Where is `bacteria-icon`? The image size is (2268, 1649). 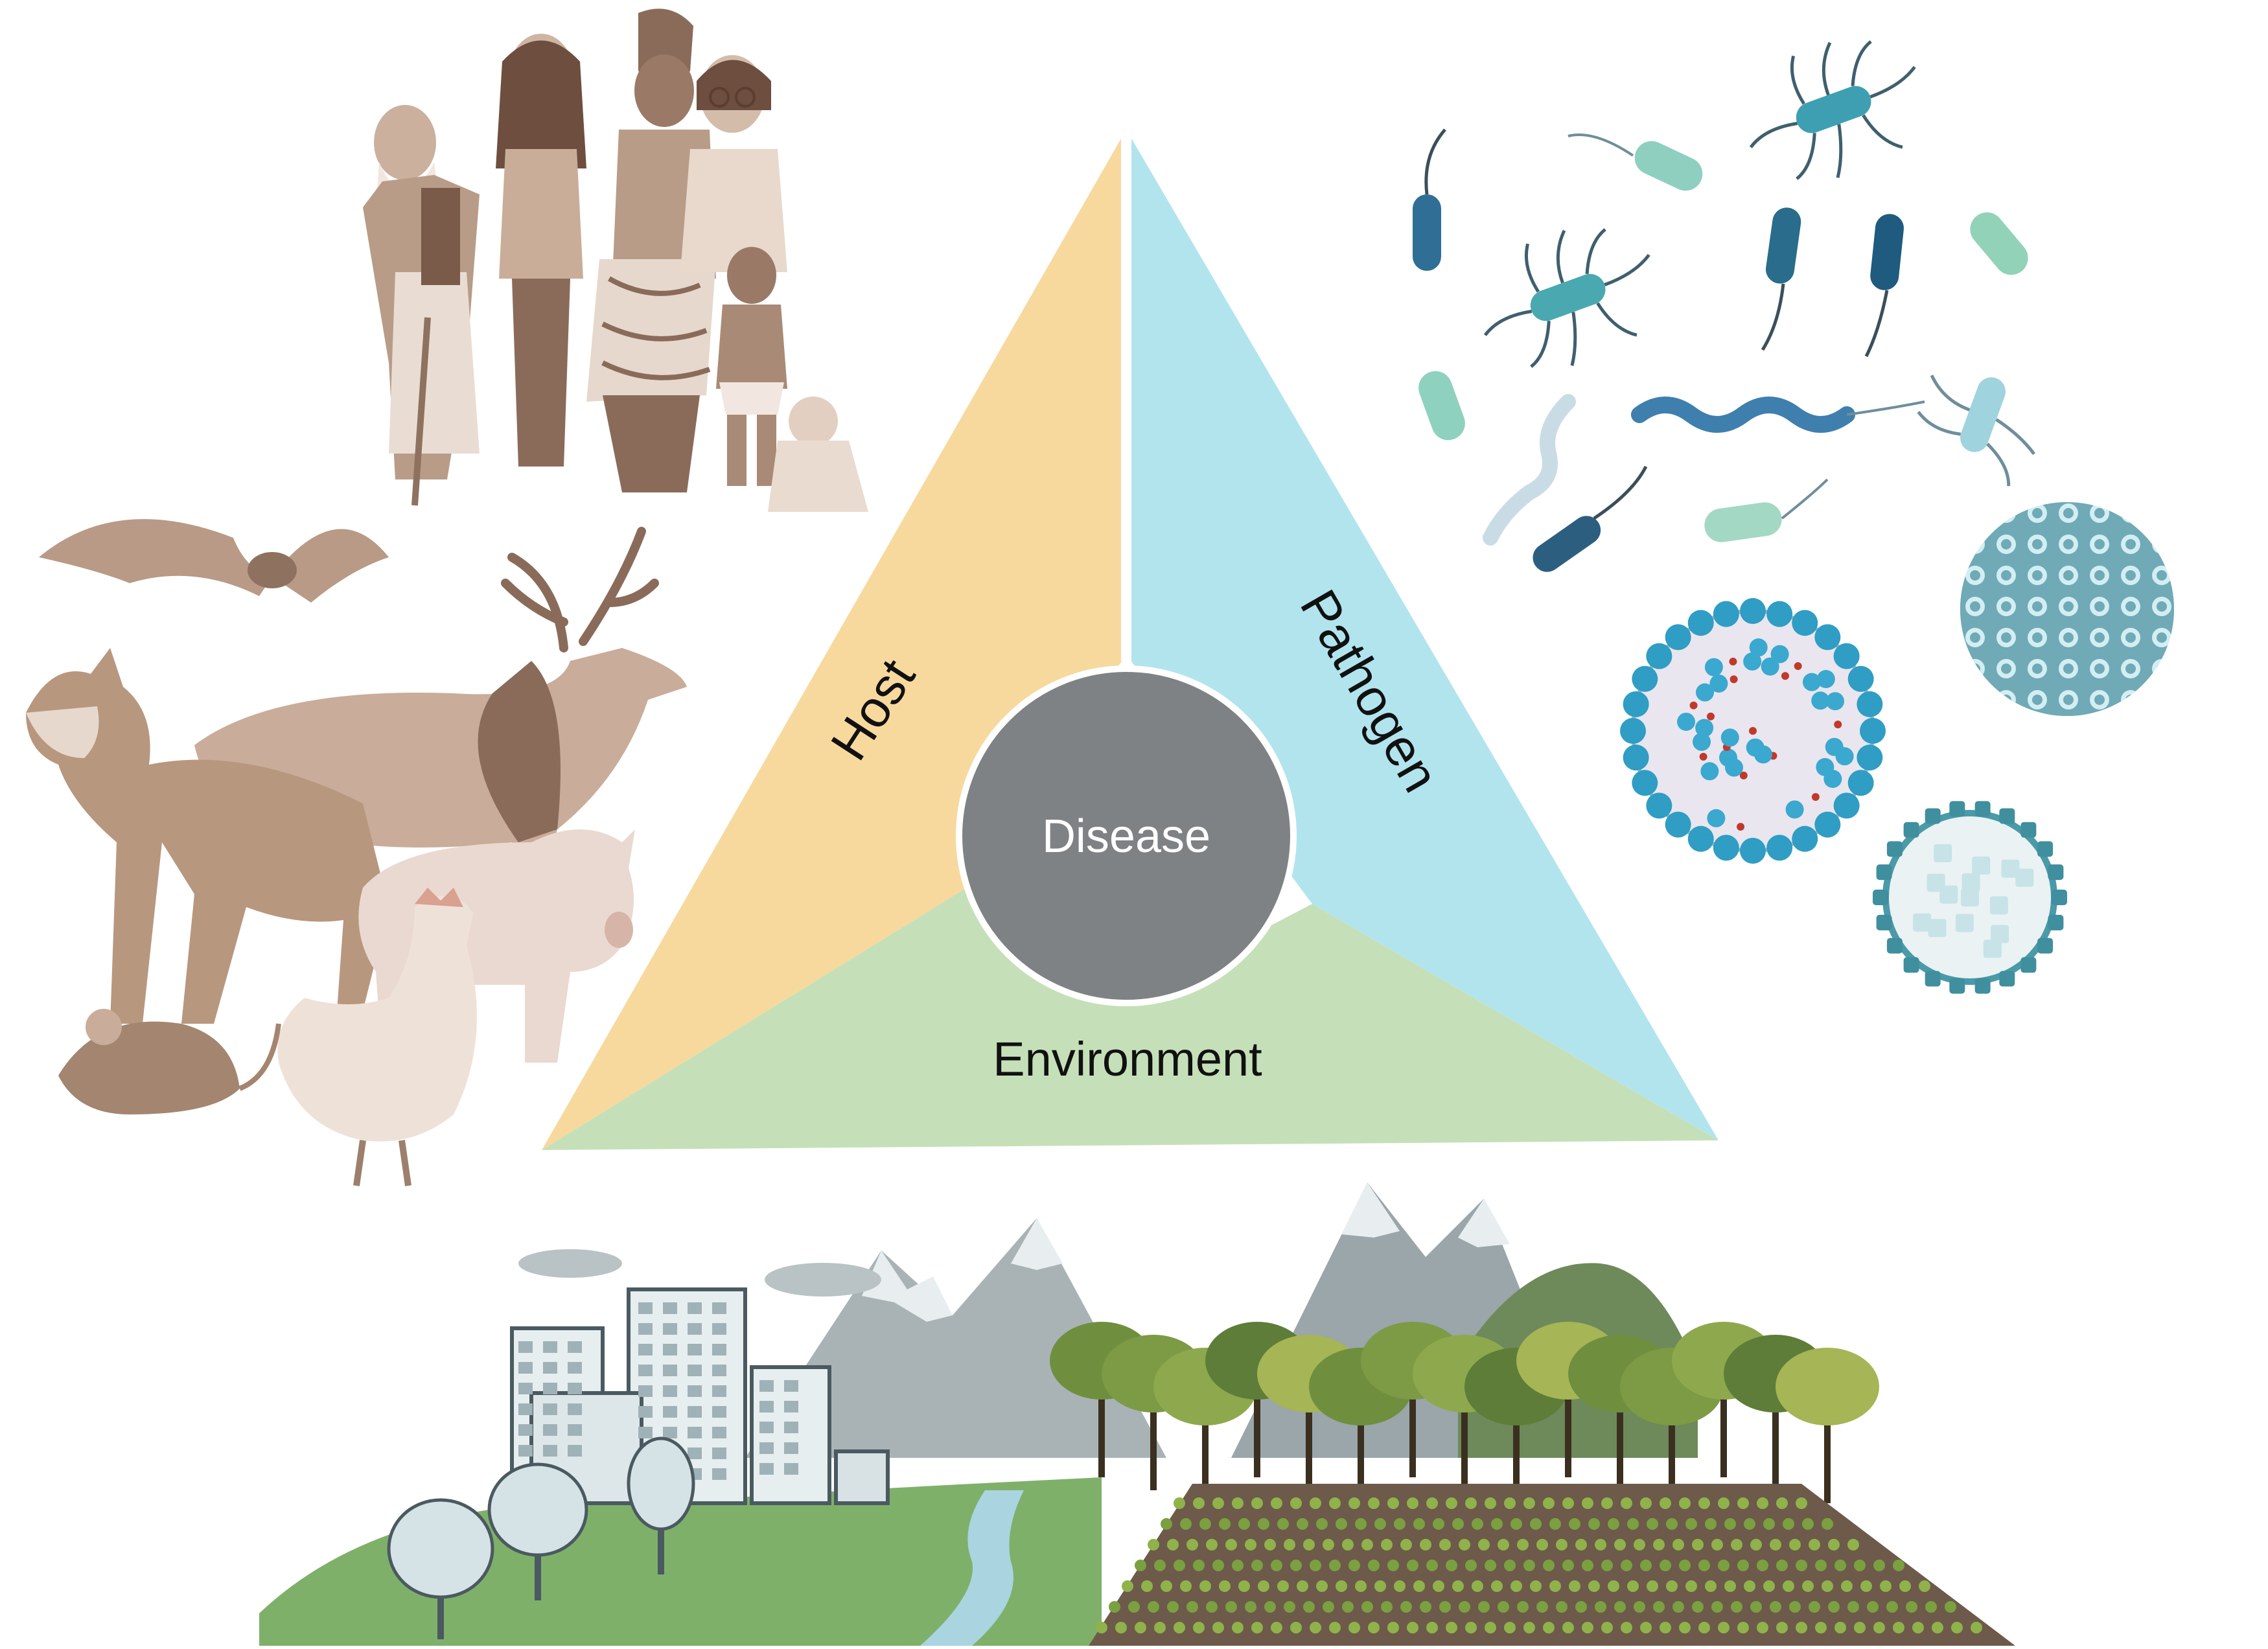
bacteria-icon is located at coordinates (1724, 306).